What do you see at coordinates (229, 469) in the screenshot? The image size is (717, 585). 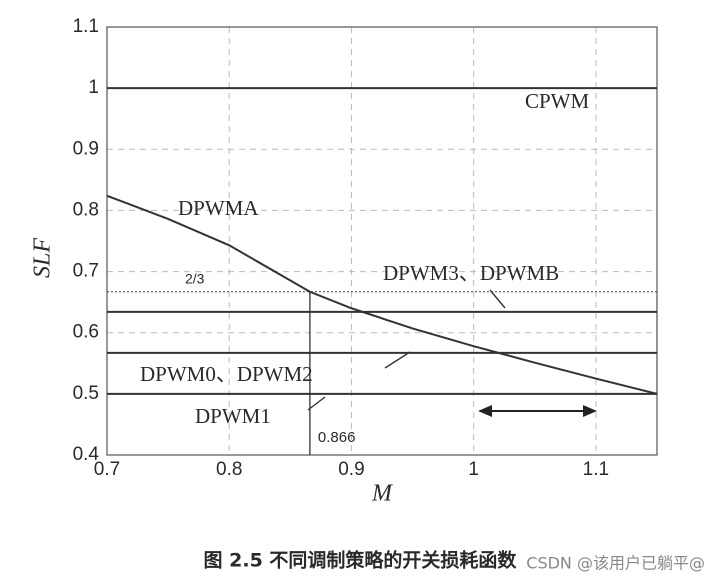 I see `x-tick-label: 0.8` at bounding box center [229, 469].